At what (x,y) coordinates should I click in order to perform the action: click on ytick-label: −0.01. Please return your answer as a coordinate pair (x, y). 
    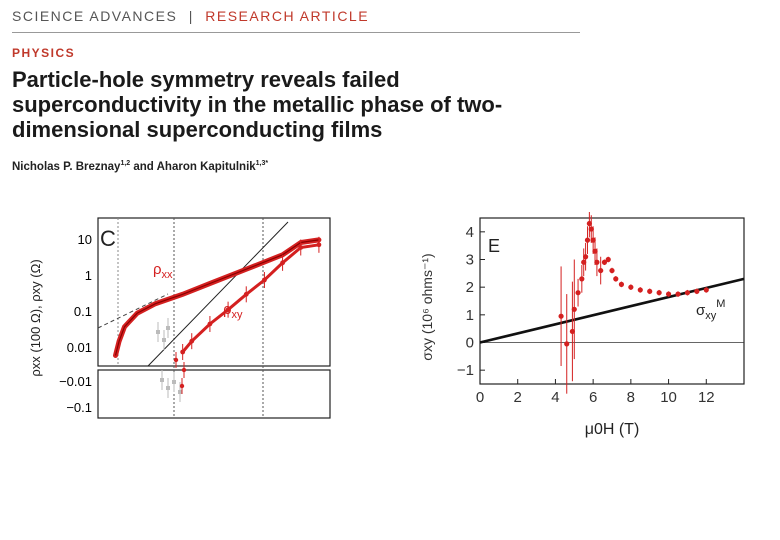
    Looking at the image, I should click on (75, 381).